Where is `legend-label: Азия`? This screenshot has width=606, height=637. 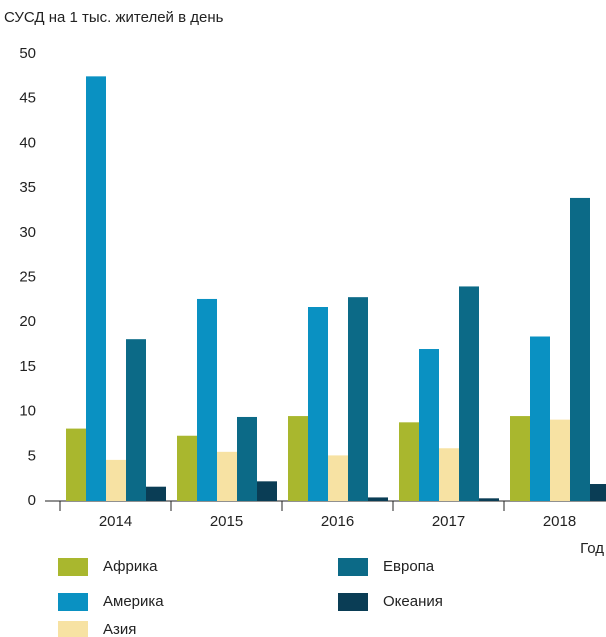
legend-label: Азия is located at coordinates (119, 629).